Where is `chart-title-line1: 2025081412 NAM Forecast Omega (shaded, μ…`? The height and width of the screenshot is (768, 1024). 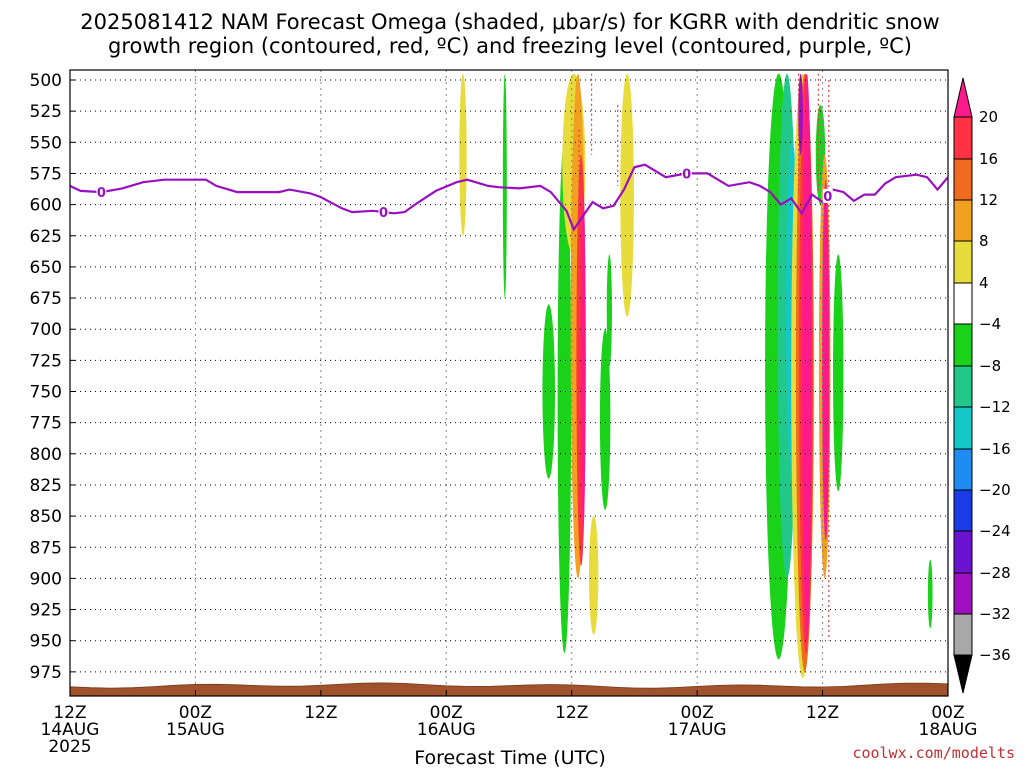 chart-title-line1: 2025081412 NAM Forecast Omega (shaded, μ… is located at coordinates (509, 22).